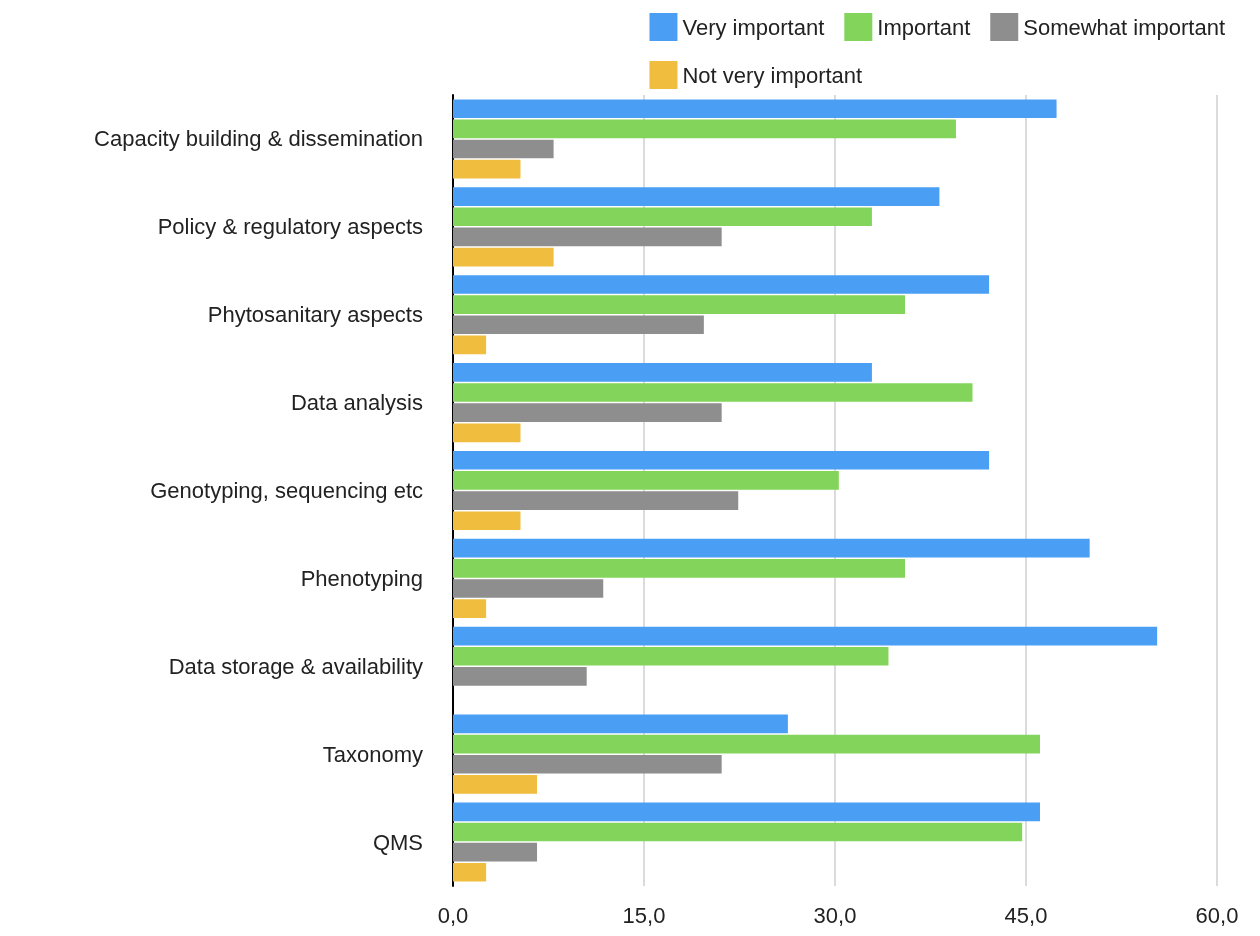 This screenshot has width=1260, height=936. Describe the element at coordinates (397, 842) in the screenshot. I see `y-tick-label: QMS` at that location.